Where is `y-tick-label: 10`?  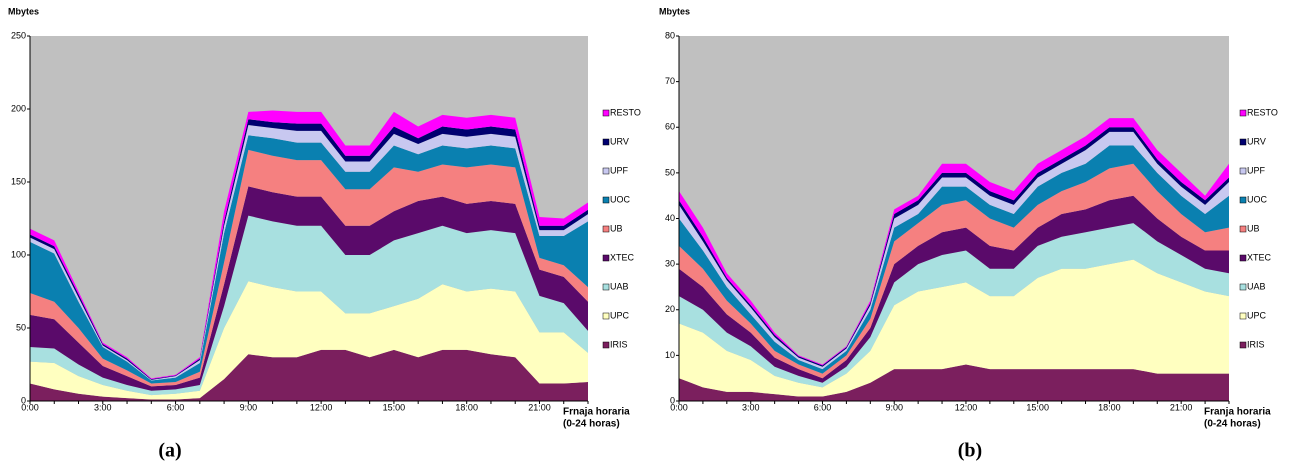
y-tick-label: 10 is located at coordinates (670, 355).